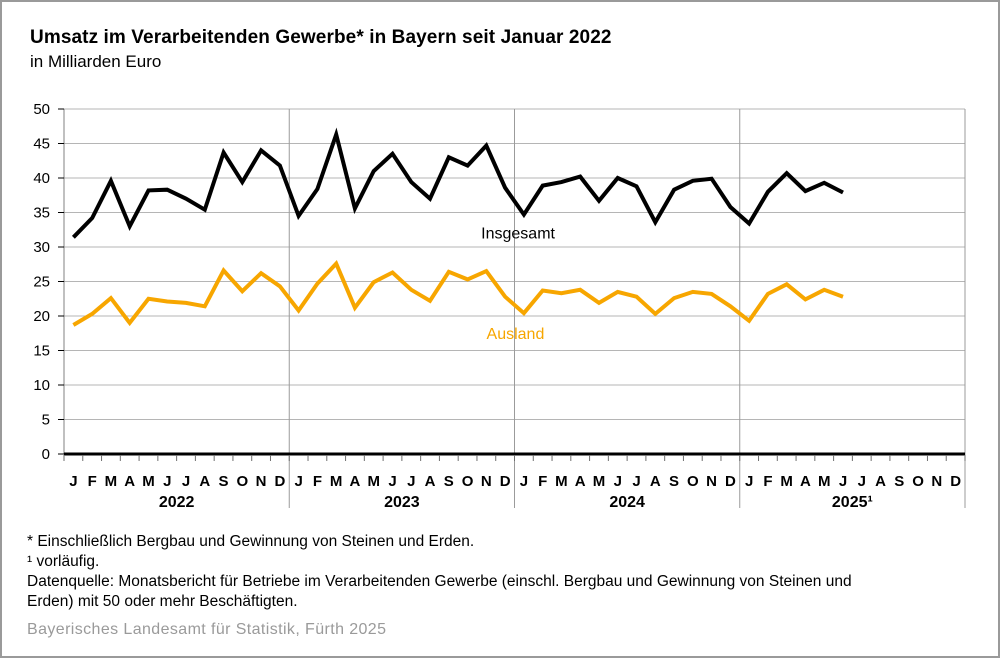 Image resolution: width=1000 pixels, height=658 pixels. I want to click on y-axis-label: 50, so click(41, 109).